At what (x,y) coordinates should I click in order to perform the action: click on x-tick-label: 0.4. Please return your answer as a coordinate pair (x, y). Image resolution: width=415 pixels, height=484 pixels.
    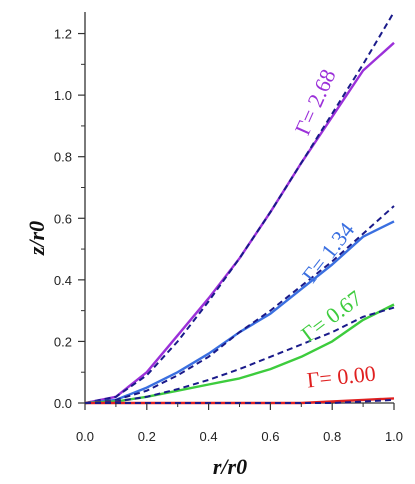
    Looking at the image, I should click on (209, 436).